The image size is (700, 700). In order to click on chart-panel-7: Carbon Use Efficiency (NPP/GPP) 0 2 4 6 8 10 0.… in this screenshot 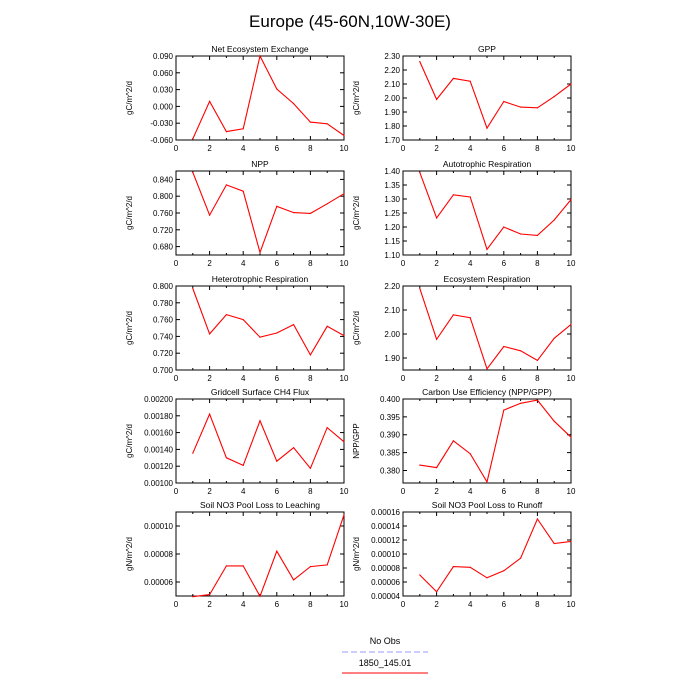, I will do `click(464, 441)`.